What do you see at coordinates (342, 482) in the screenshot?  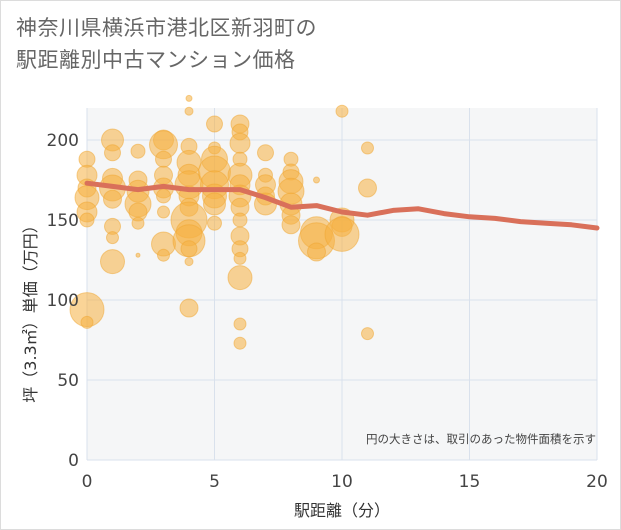 I see `x-tick-label: 10` at bounding box center [342, 482].